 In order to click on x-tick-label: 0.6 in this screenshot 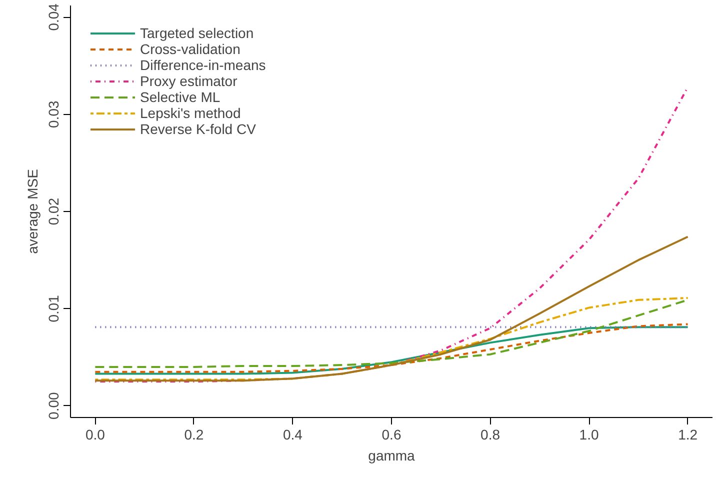, I will do `click(392, 434)`.